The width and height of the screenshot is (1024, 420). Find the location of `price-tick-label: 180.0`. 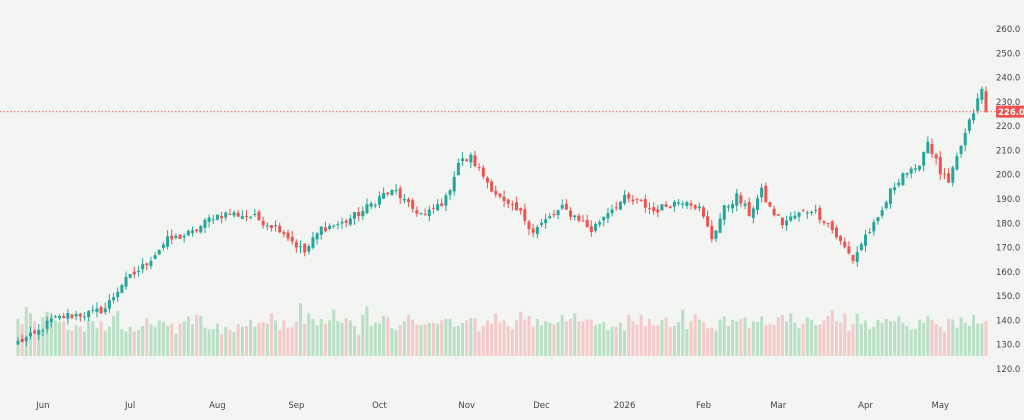

price-tick-label: 180.0 is located at coordinates (1008, 224).